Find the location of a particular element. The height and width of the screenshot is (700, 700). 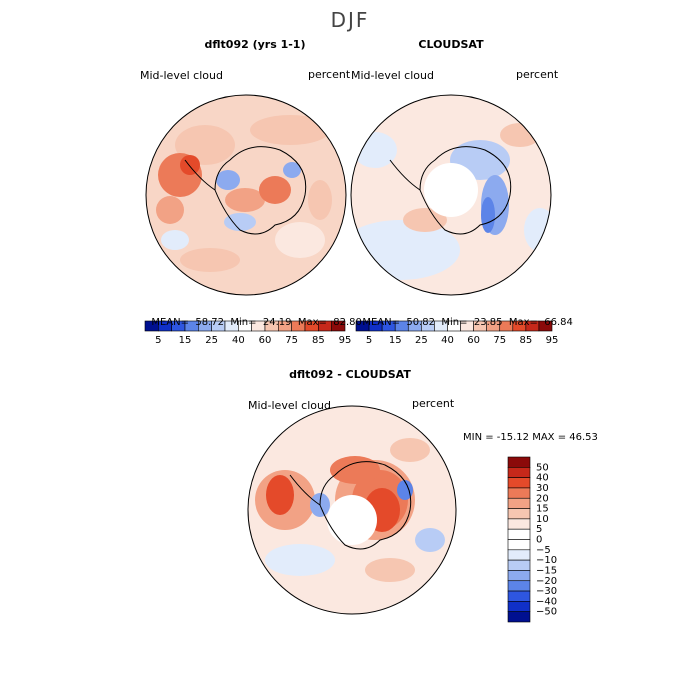

stats-model: MEAN= 58.72 Min= 24.19 Max= 82.80 is located at coordinates (253, 317).